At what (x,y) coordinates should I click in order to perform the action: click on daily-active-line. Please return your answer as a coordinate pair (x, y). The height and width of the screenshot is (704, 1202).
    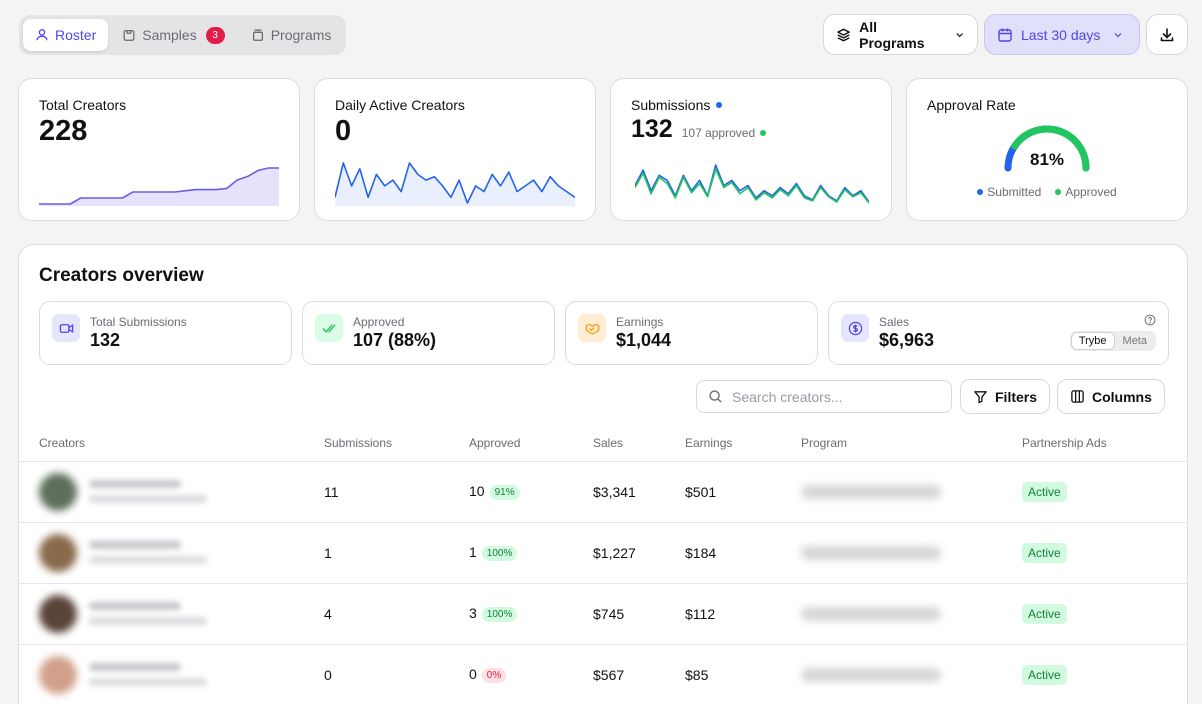
    Looking at the image, I should click on (455, 183).